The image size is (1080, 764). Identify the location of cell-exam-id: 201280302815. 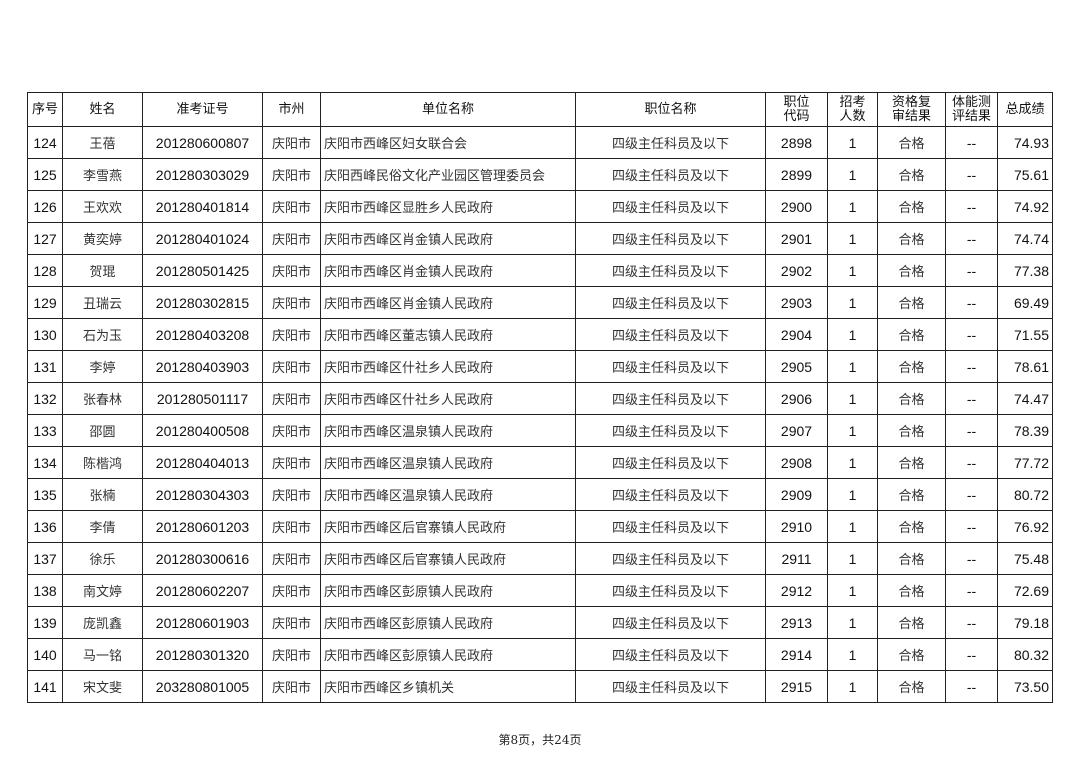
(202, 302).